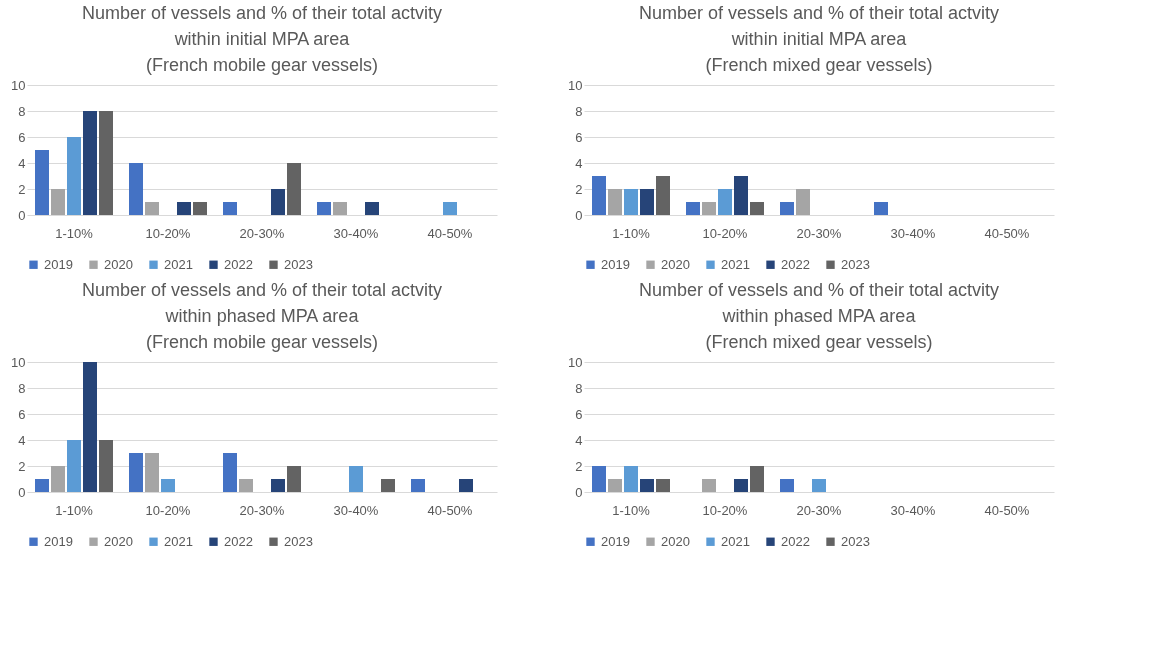 The image size is (1176, 671). I want to click on chart-title: Number of vessels and % of their total actvity within phased MPA area (French mixed gear vessels), so click(819, 316).